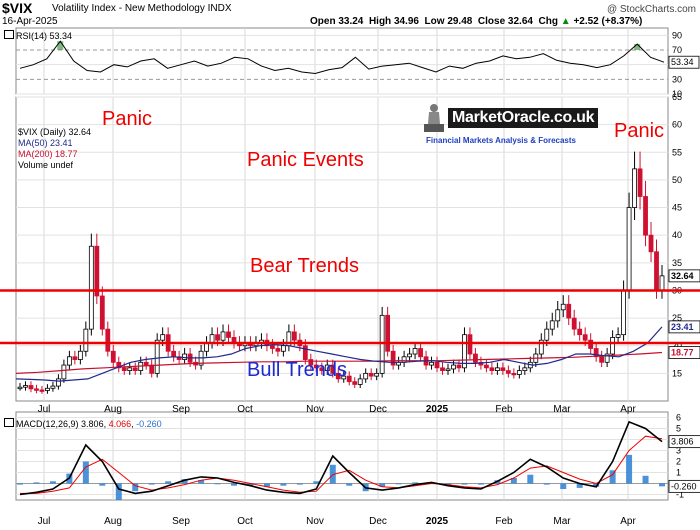 The width and height of the screenshot is (700, 530). Describe the element at coordinates (437, 521) in the screenshot. I see `month-label: 2025` at that location.